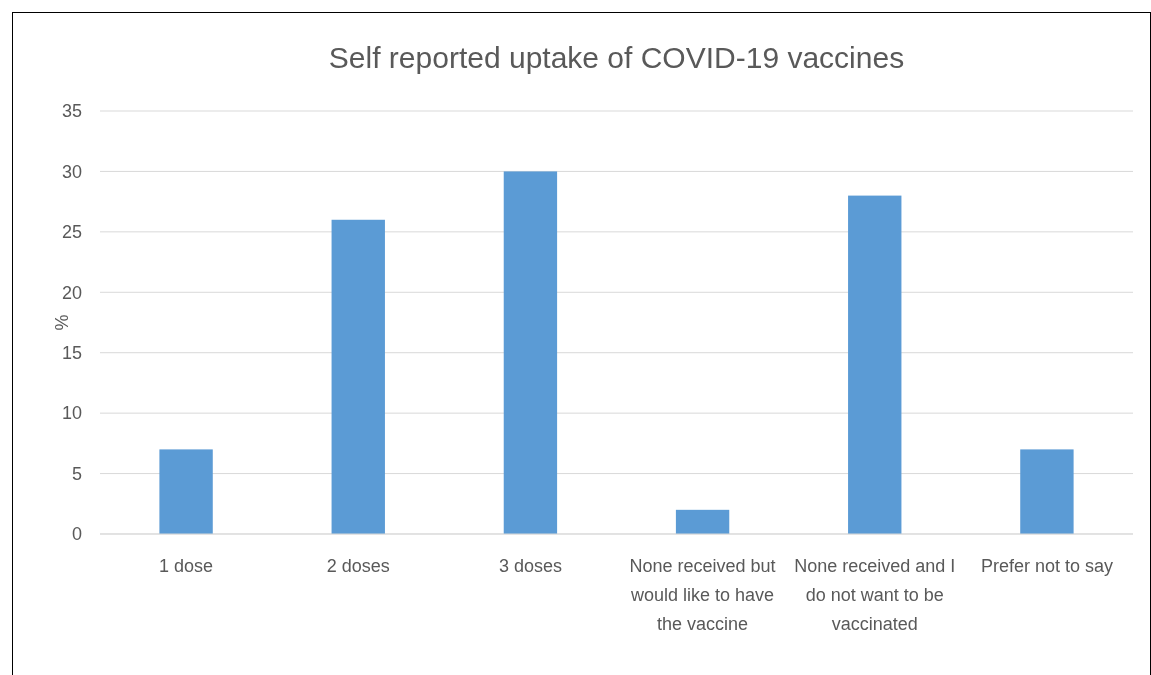 The image size is (1151, 675). I want to click on x-tick-label: 2 doses, so click(358, 566).